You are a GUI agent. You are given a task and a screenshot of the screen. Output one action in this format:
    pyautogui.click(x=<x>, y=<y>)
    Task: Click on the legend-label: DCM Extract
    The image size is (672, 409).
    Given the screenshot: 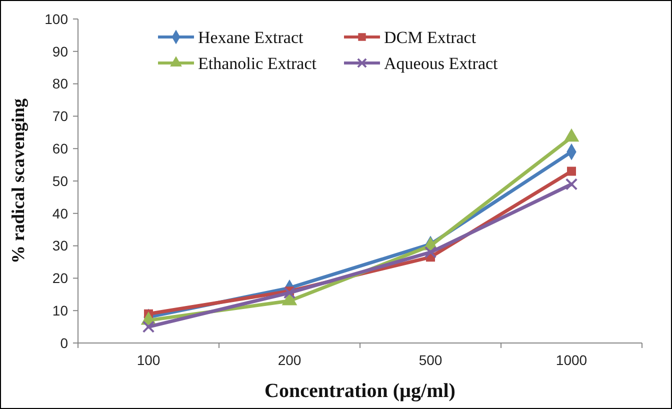 What is the action you would take?
    pyautogui.click(x=430, y=37)
    